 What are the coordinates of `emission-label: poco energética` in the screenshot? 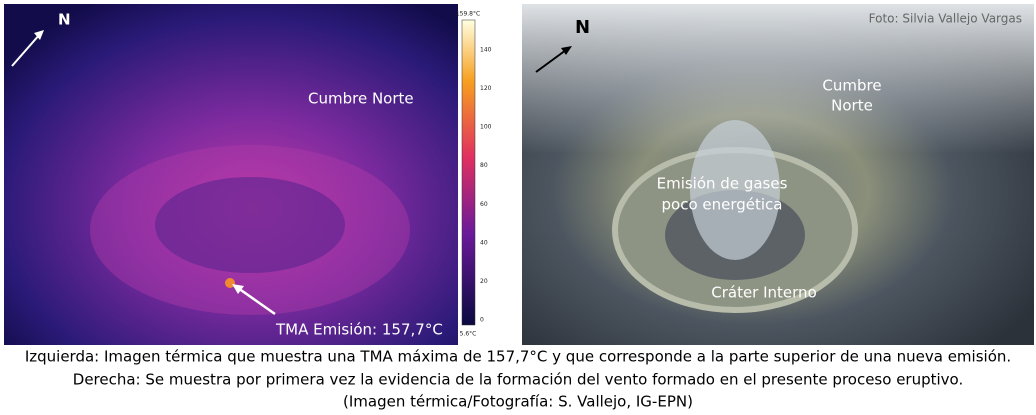 It's located at (722, 205).